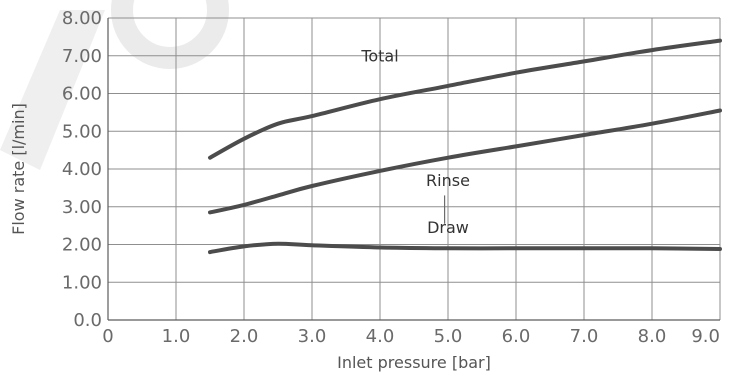  What do you see at coordinates (379, 55) in the screenshot?
I see `series-label-total: Total` at bounding box center [379, 55].